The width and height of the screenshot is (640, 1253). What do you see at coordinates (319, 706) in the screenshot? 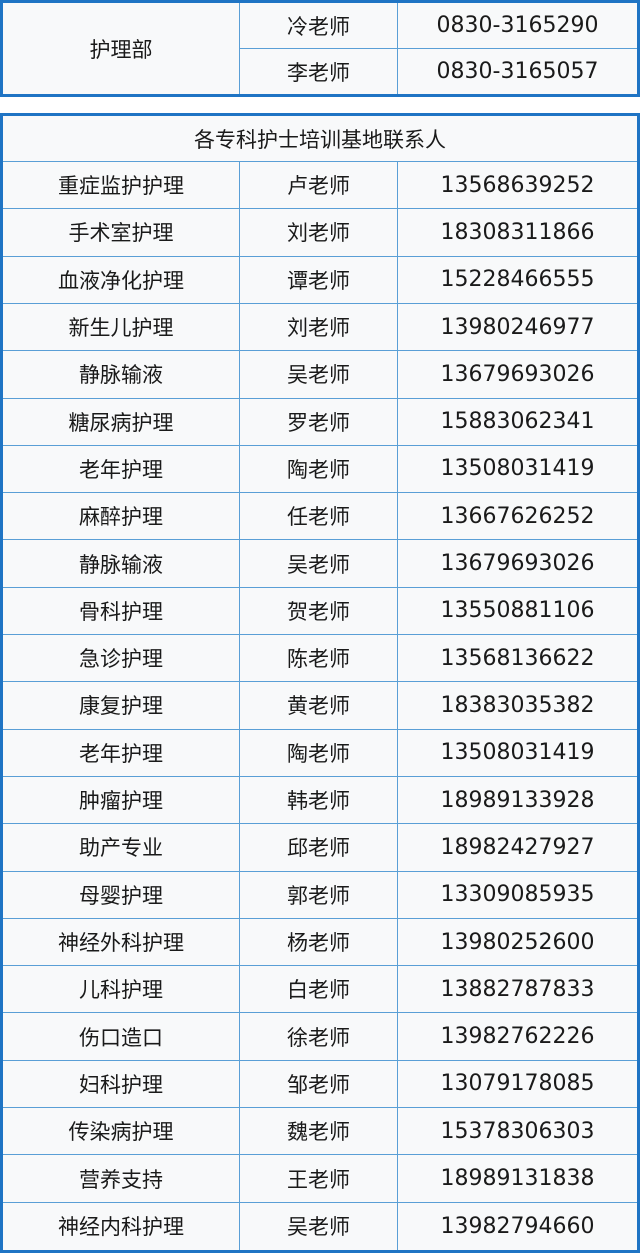
I see `contact-name: 黄老师` at bounding box center [319, 706].